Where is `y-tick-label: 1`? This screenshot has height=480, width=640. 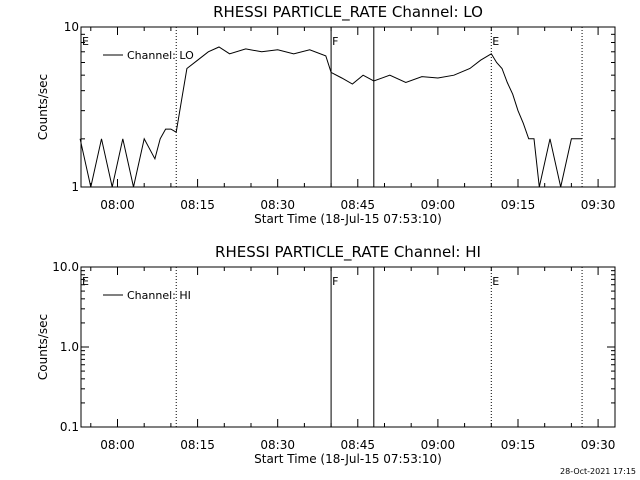
y-tick-label: 1 is located at coordinates (75, 187).